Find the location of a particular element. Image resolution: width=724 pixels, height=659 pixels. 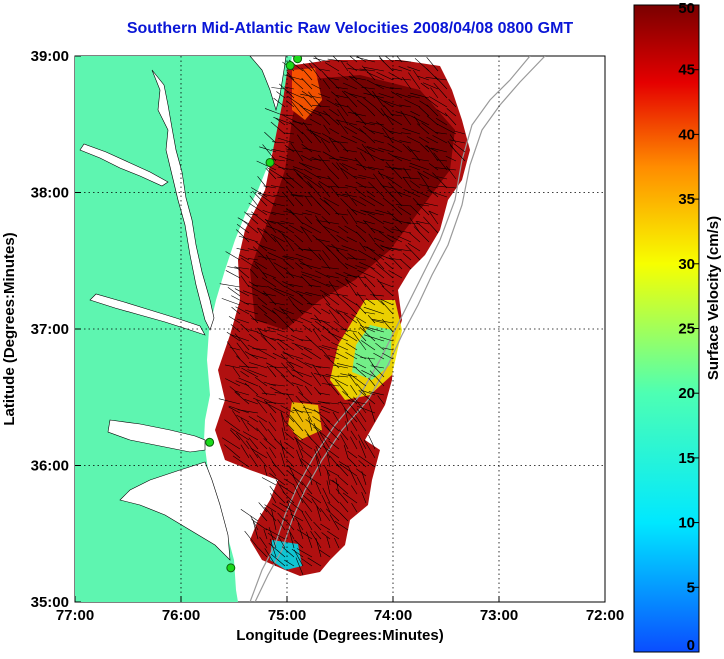

x-axis: 77:00 76:00 75:00 74:00 73:00 72:00 is located at coordinates (340, 610).